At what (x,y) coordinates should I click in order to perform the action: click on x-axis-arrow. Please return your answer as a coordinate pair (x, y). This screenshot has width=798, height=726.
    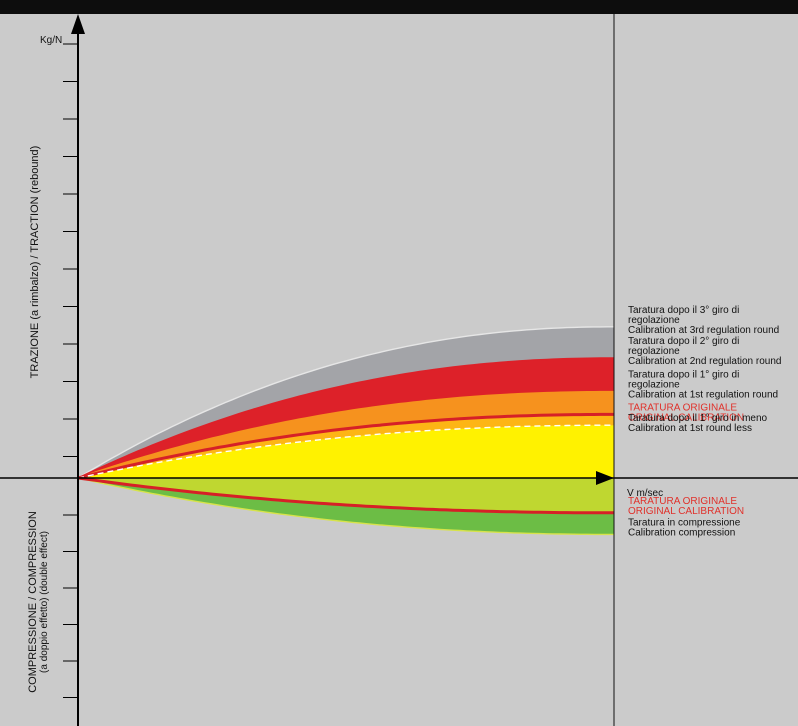
    Looking at the image, I should click on (605, 478).